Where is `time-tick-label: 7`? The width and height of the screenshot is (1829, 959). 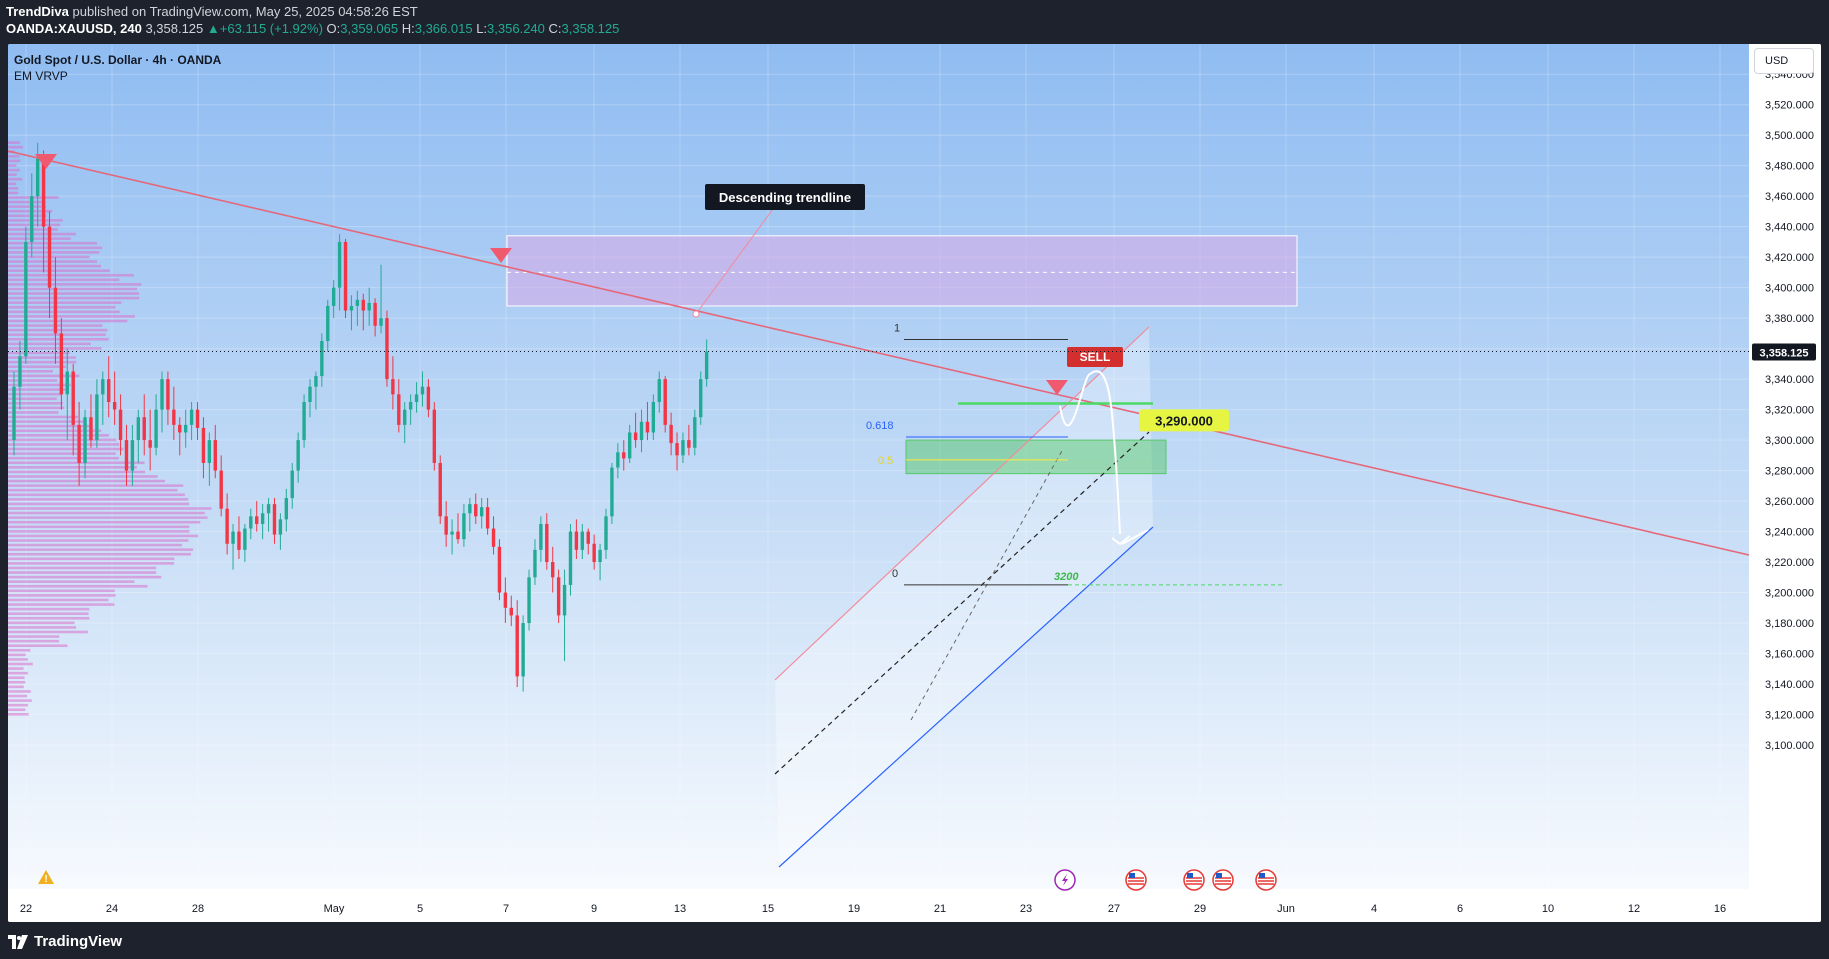 time-tick-label: 7 is located at coordinates (506, 909).